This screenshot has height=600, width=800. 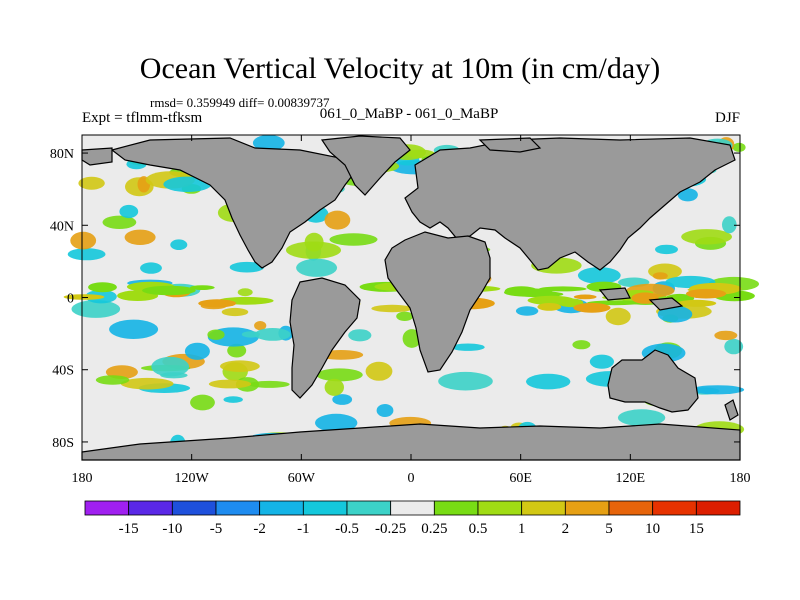 What do you see at coordinates (365, 165) in the screenshot?
I see `greenland` at bounding box center [365, 165].